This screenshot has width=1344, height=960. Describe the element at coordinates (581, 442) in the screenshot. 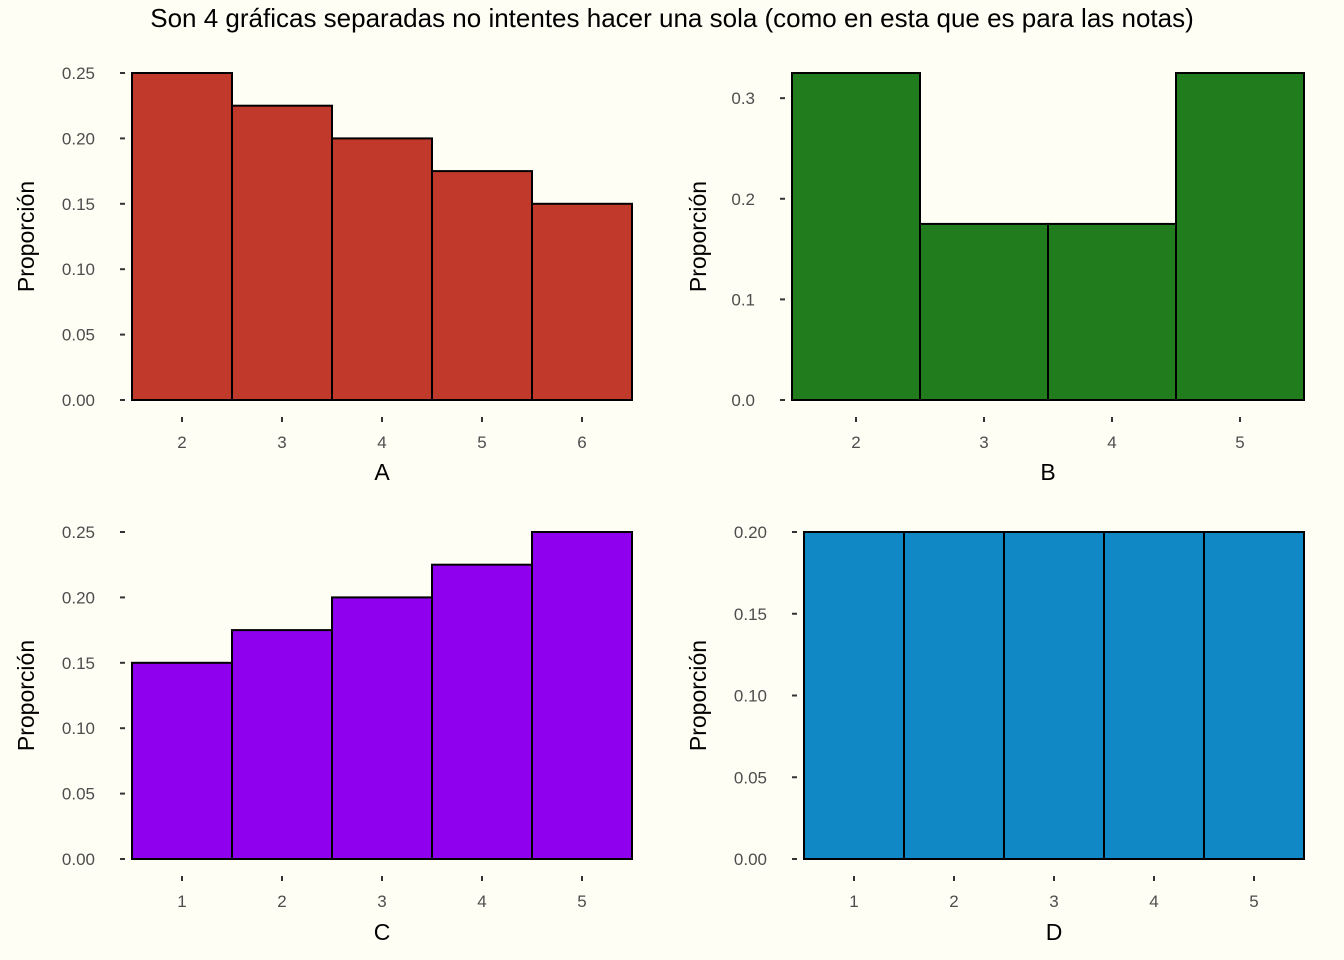

I see `x-tick-label: 6` at that location.